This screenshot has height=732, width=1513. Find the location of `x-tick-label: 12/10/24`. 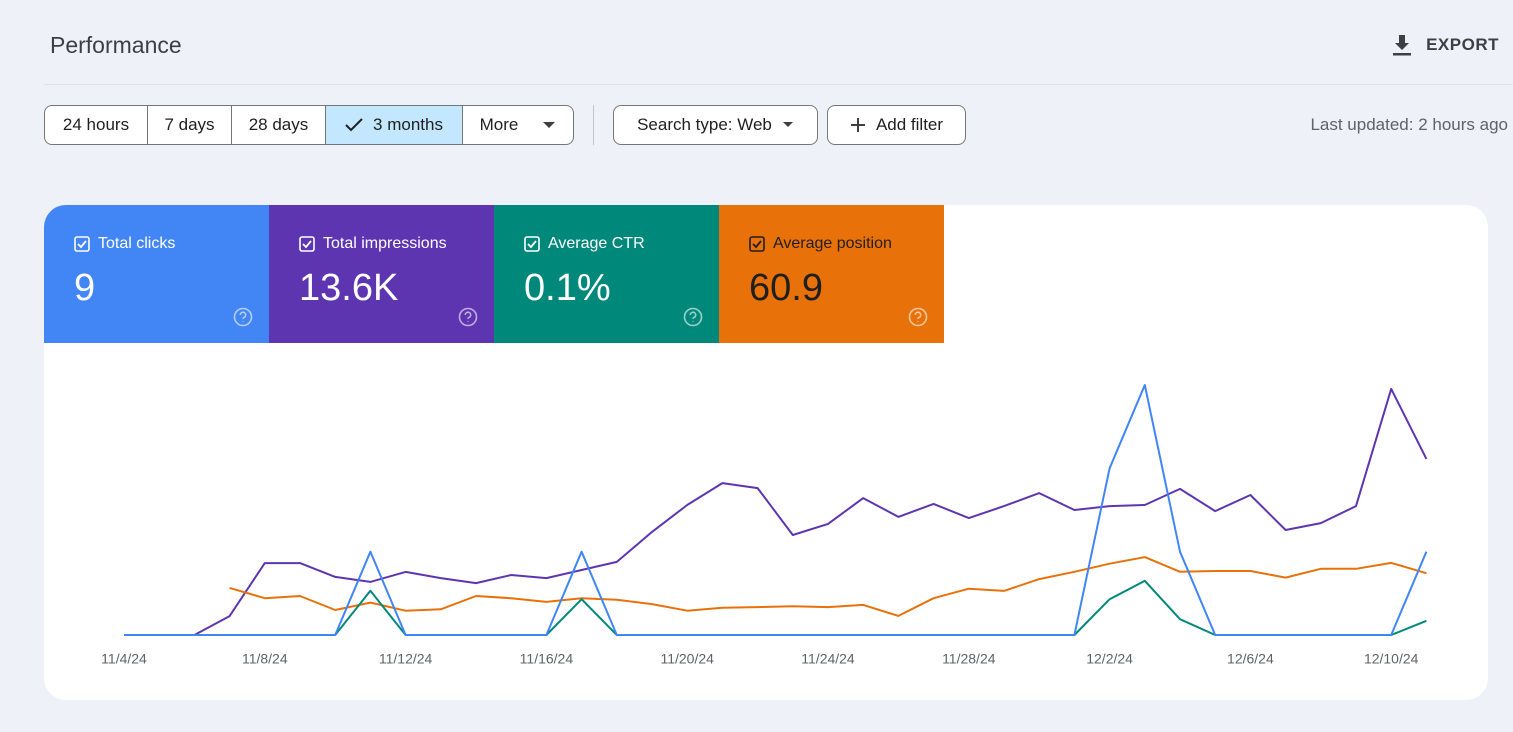

x-tick-label: 12/10/24 is located at coordinates (1391, 659).